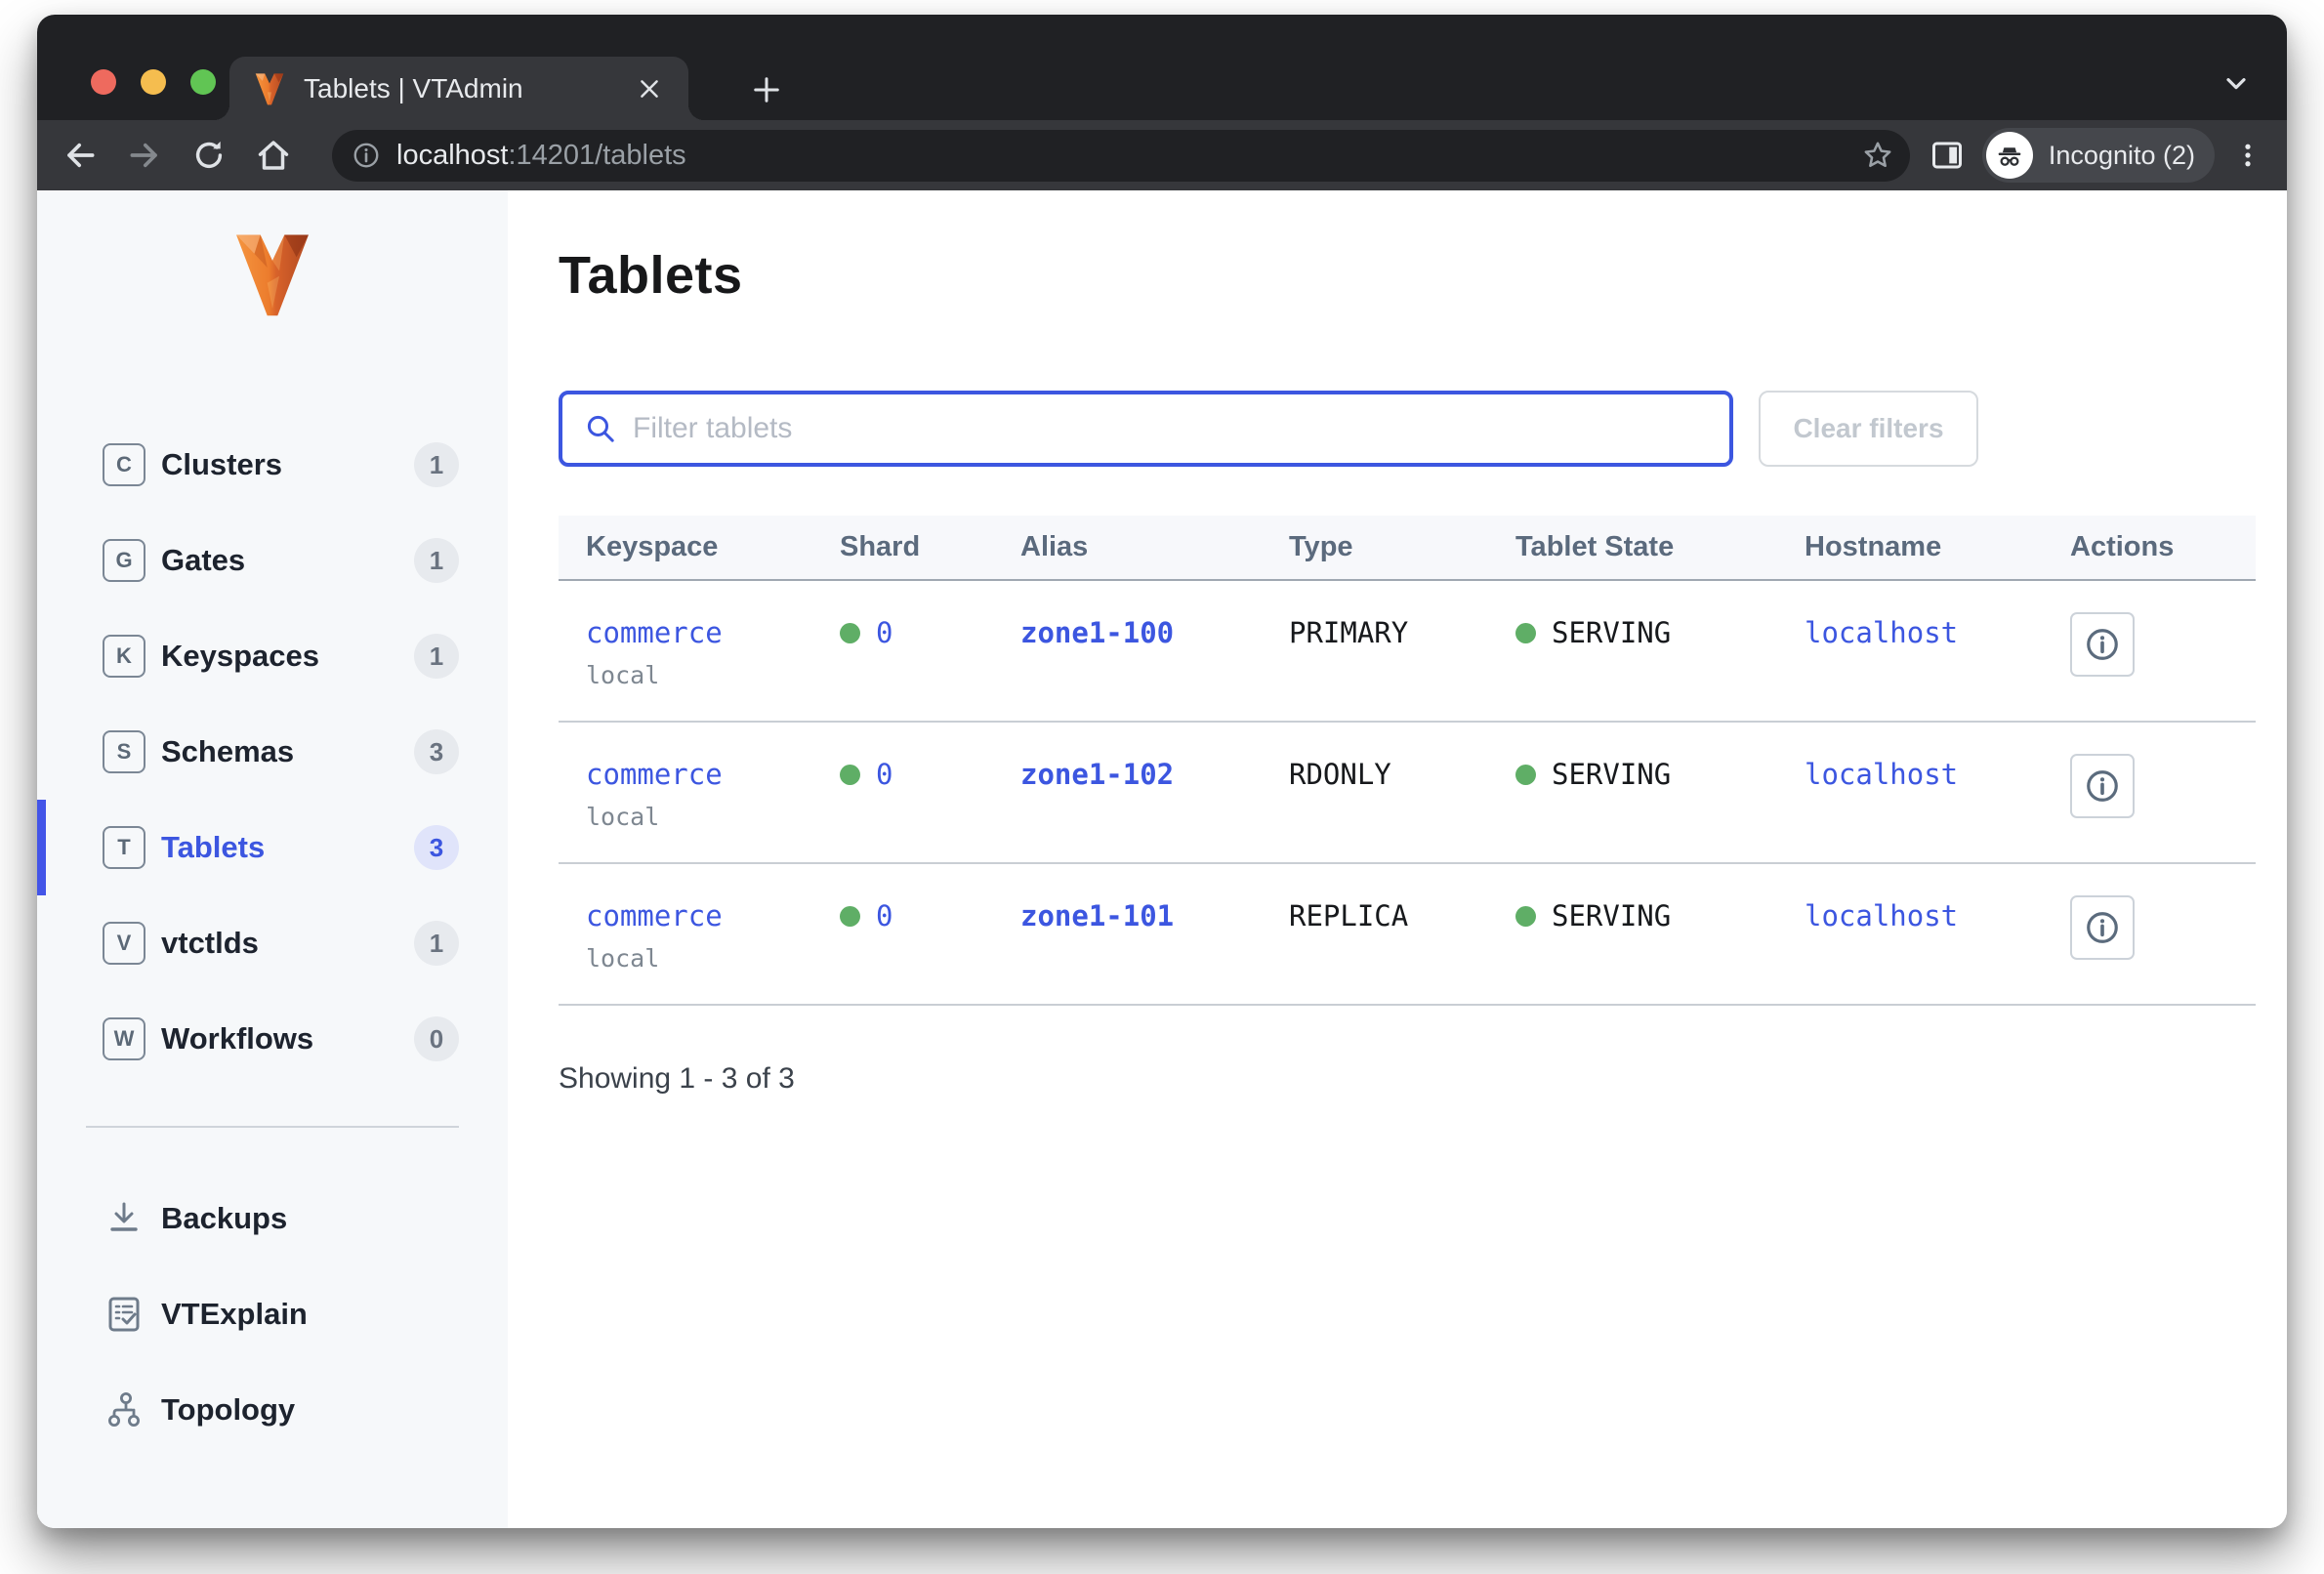 The height and width of the screenshot is (1574, 2324). I want to click on table-row: commerce local 0 zone1-100 PRIMARY, so click(1408, 652).